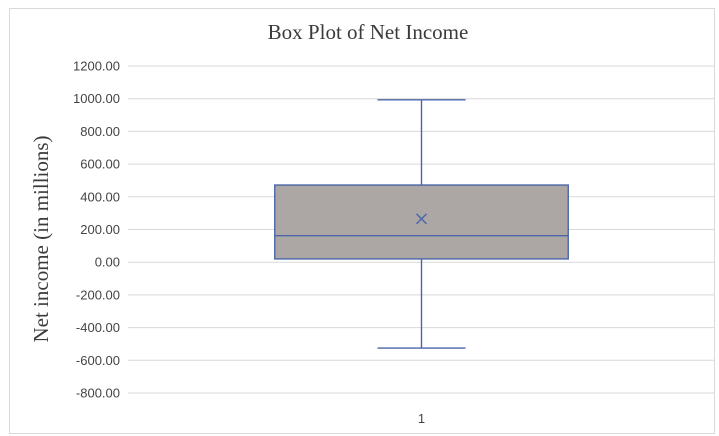  I want to click on y-tick-label: 200.00, so click(100, 229).